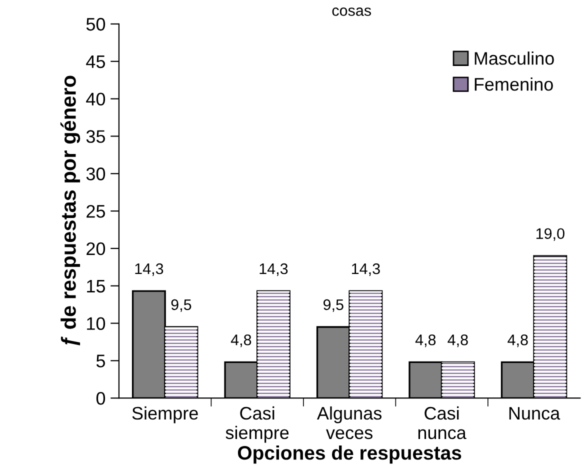  What do you see at coordinates (70, 211) in the screenshot?
I see `y-axis-title: ƒ de respuestas por género` at bounding box center [70, 211].